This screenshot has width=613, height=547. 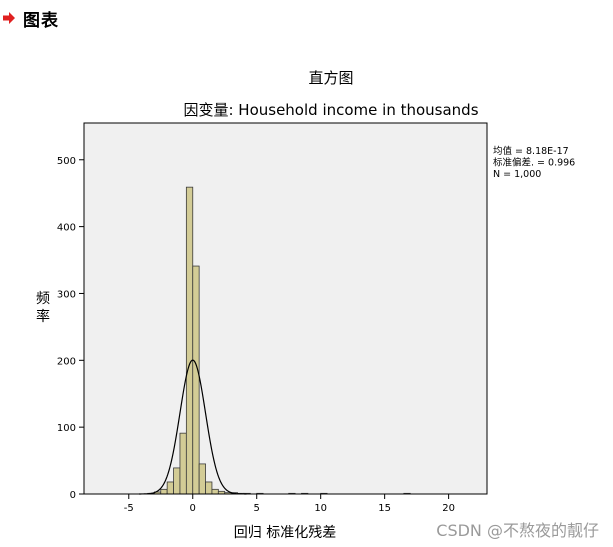 I want to click on arrow-right-icon, so click(x=9, y=18).